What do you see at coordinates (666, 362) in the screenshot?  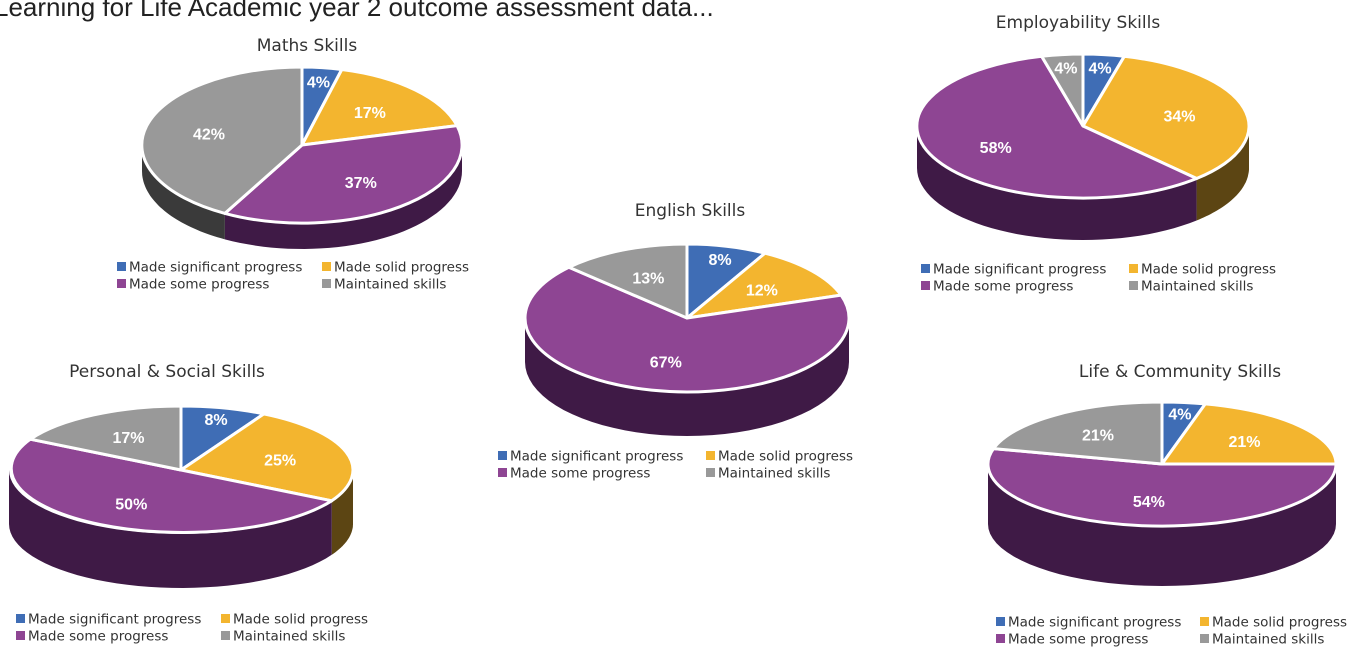 I see `slice-label-some: 67%` at bounding box center [666, 362].